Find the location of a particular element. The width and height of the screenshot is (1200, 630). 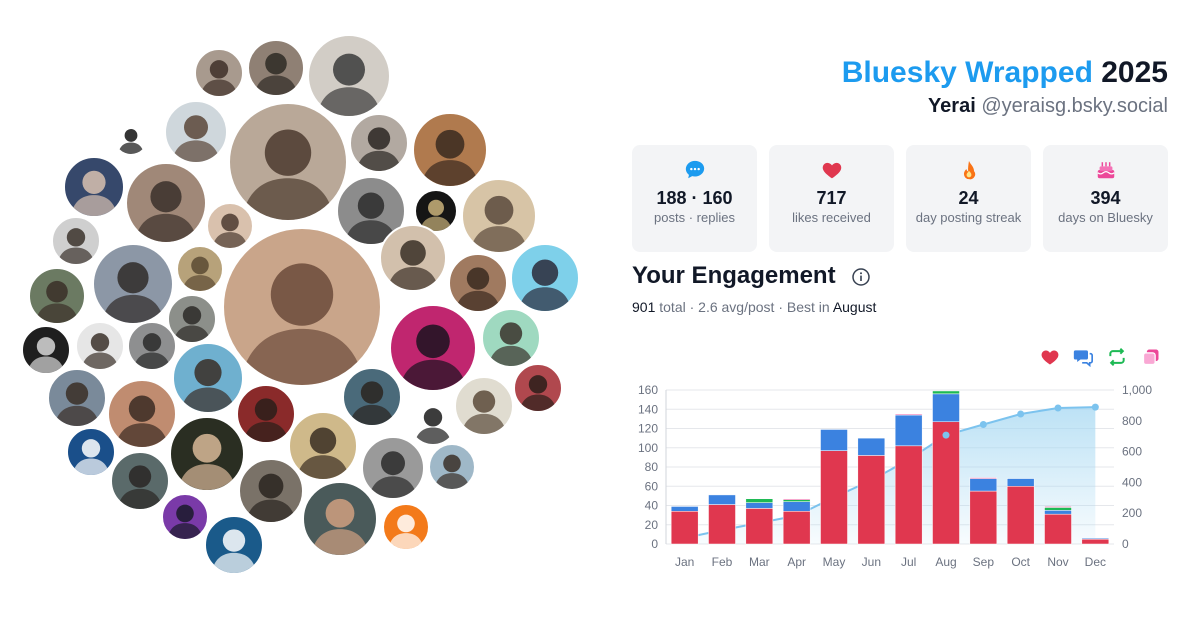

stat-label: likes received is located at coordinates (831, 217).